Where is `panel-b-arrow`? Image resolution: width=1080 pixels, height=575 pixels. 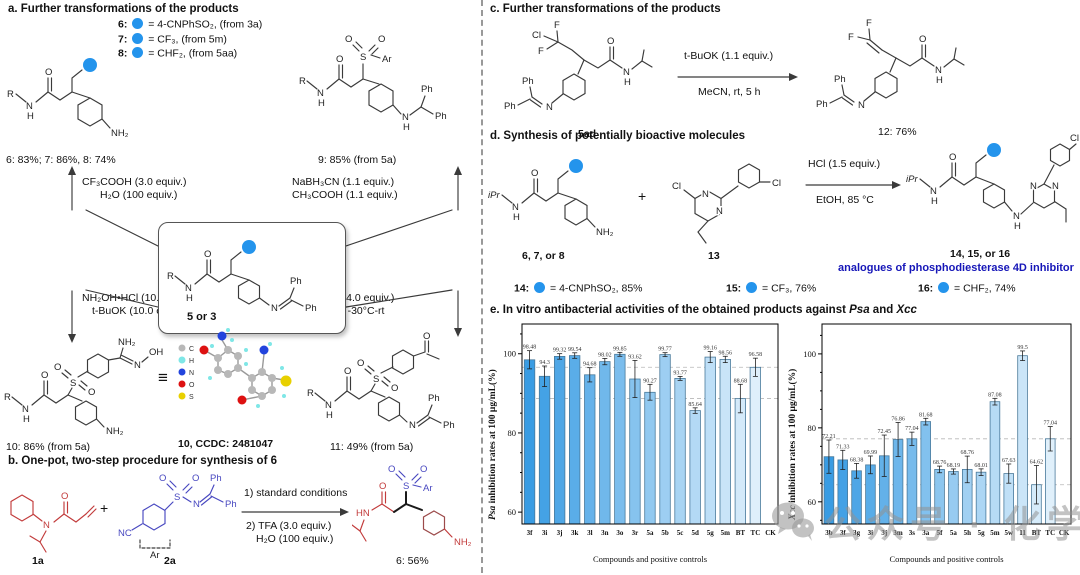
panel-b-arrow is located at coordinates (295, 512).